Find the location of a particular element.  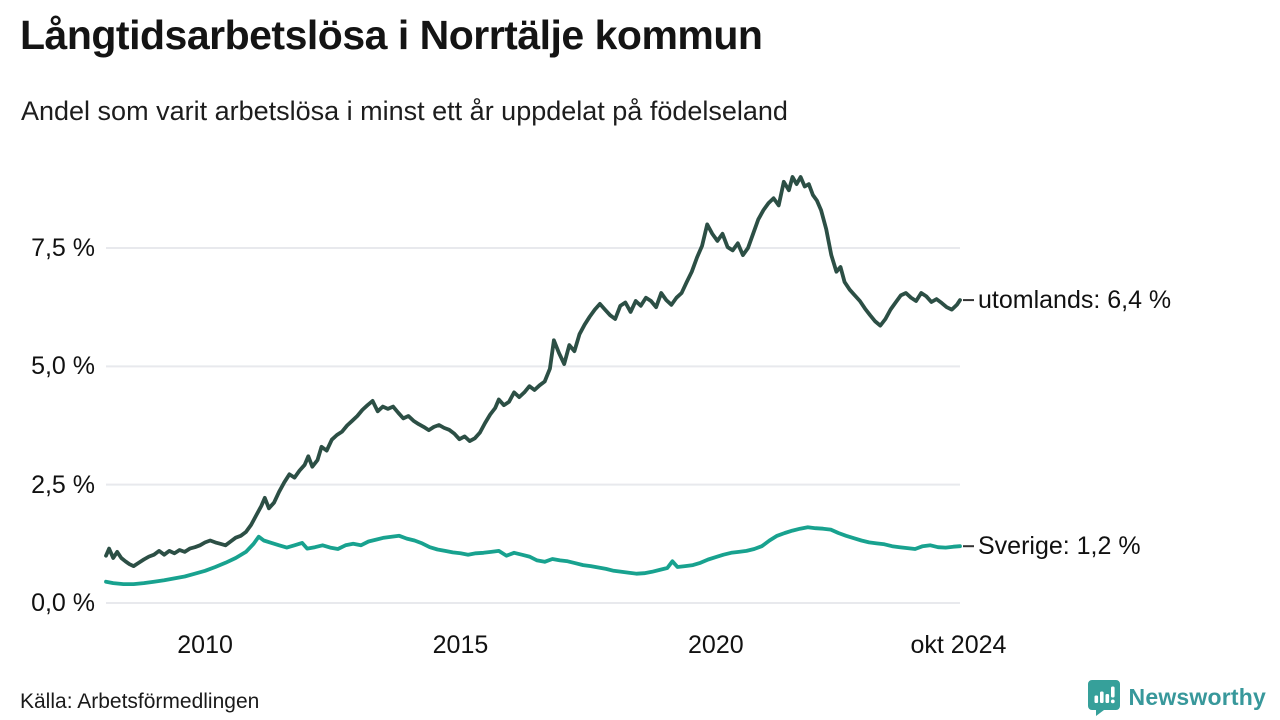

series-label-Sverige: Sverige: 1,2 % is located at coordinates (1059, 546).